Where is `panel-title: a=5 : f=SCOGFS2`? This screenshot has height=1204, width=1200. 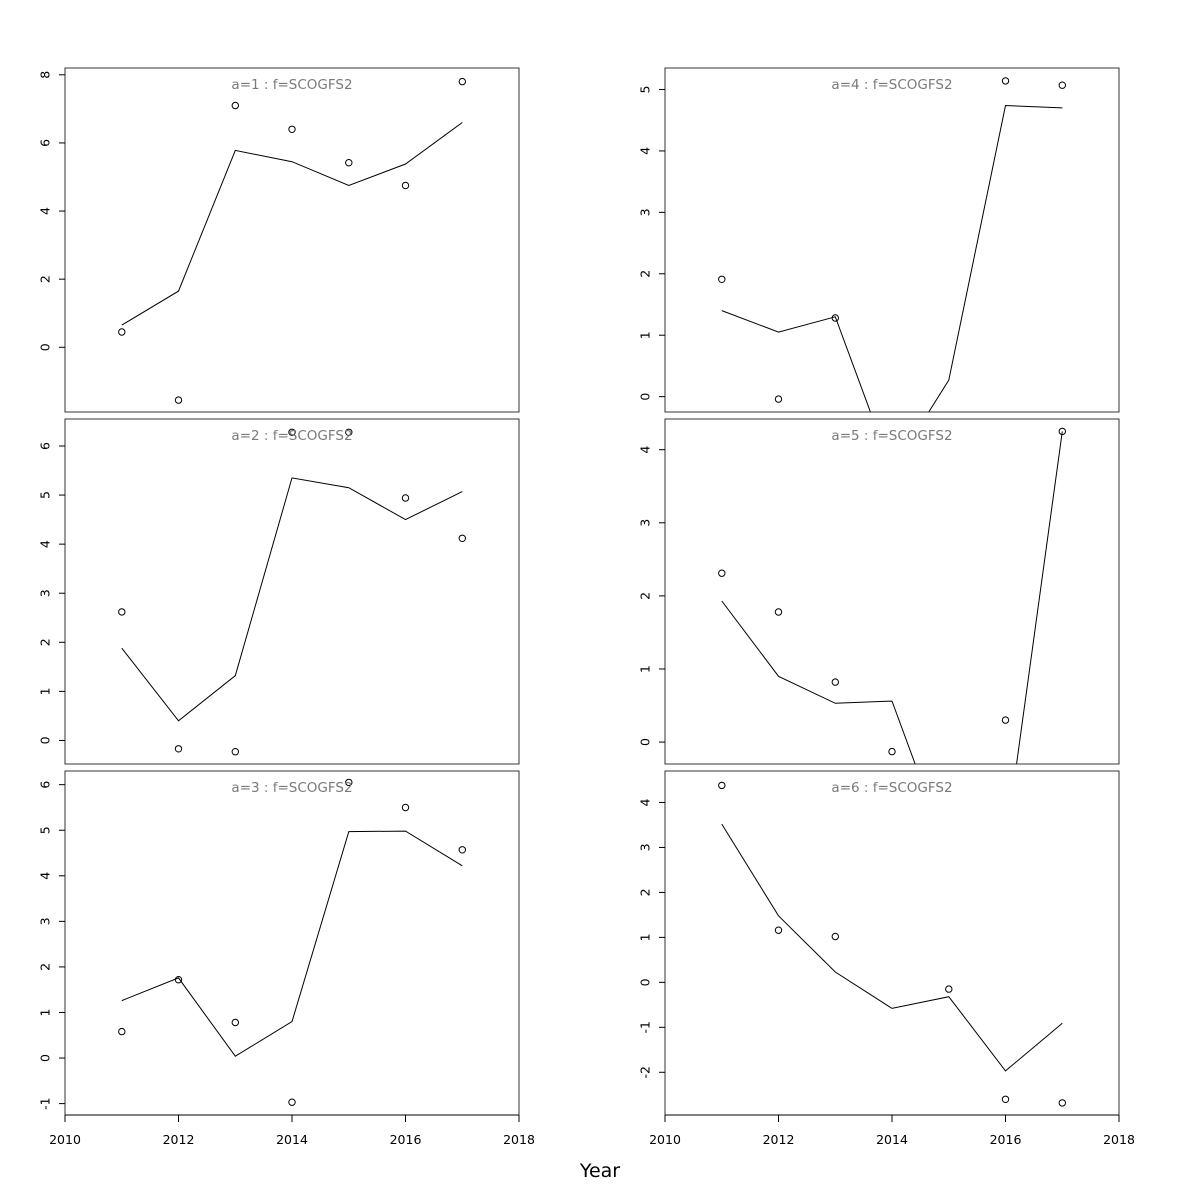 panel-title: a=5 : f=SCOGFS2 is located at coordinates (891, 436).